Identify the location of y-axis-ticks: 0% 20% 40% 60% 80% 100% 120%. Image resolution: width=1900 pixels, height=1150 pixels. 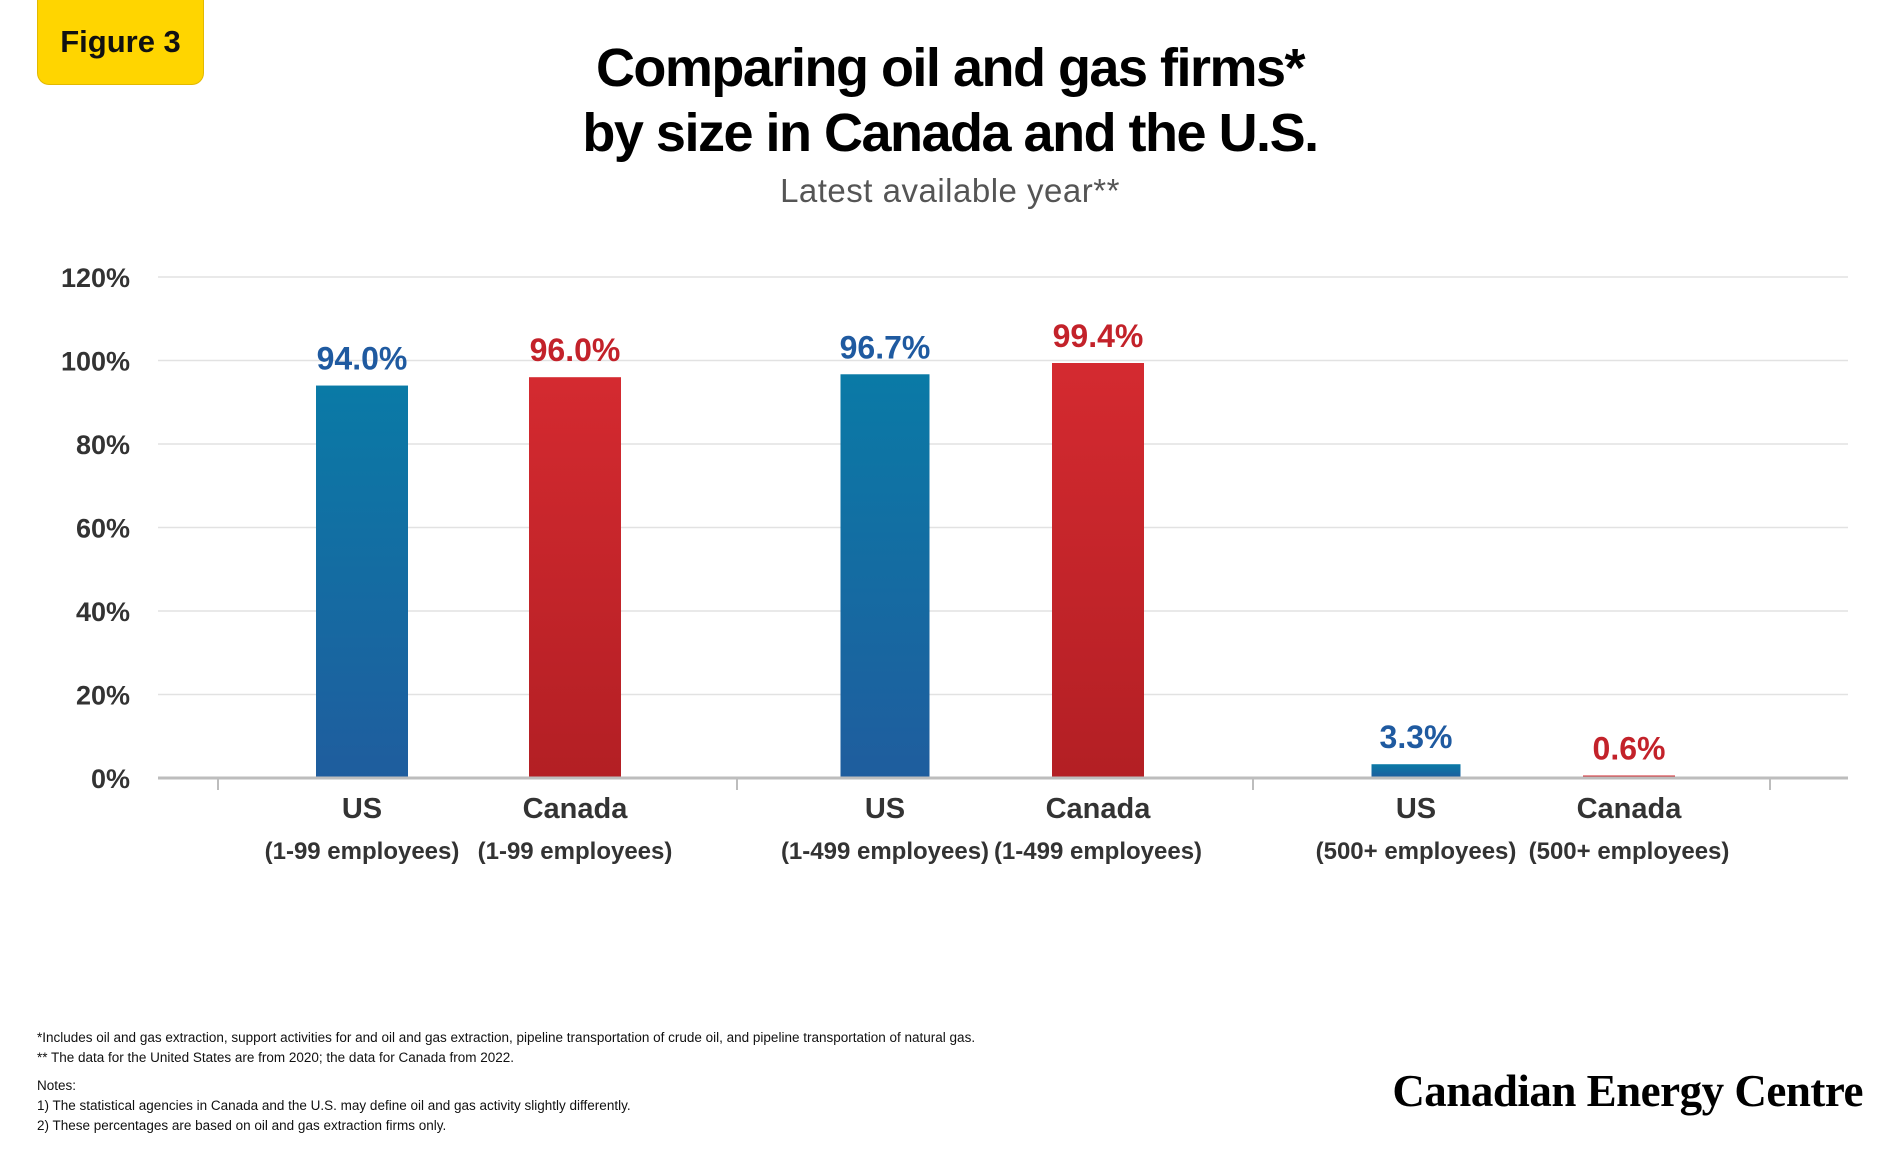
(95, 528).